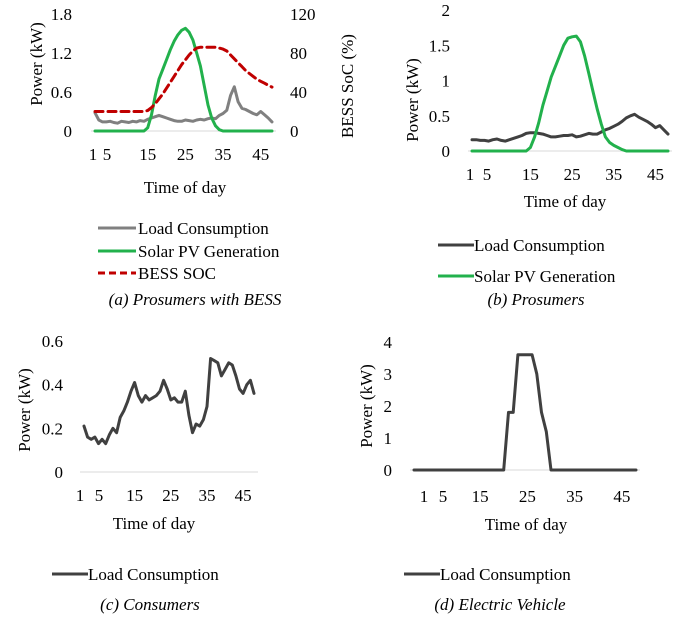  Describe the element at coordinates (500, 604) in the screenshot. I see `panel-d-caption: (d) Electric Vehicle` at that location.